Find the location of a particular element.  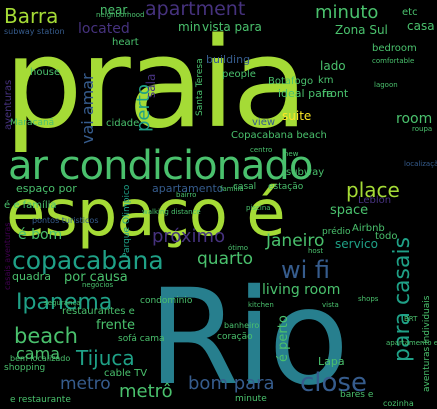

word-subway: subway is located at coordinates (305, 172).